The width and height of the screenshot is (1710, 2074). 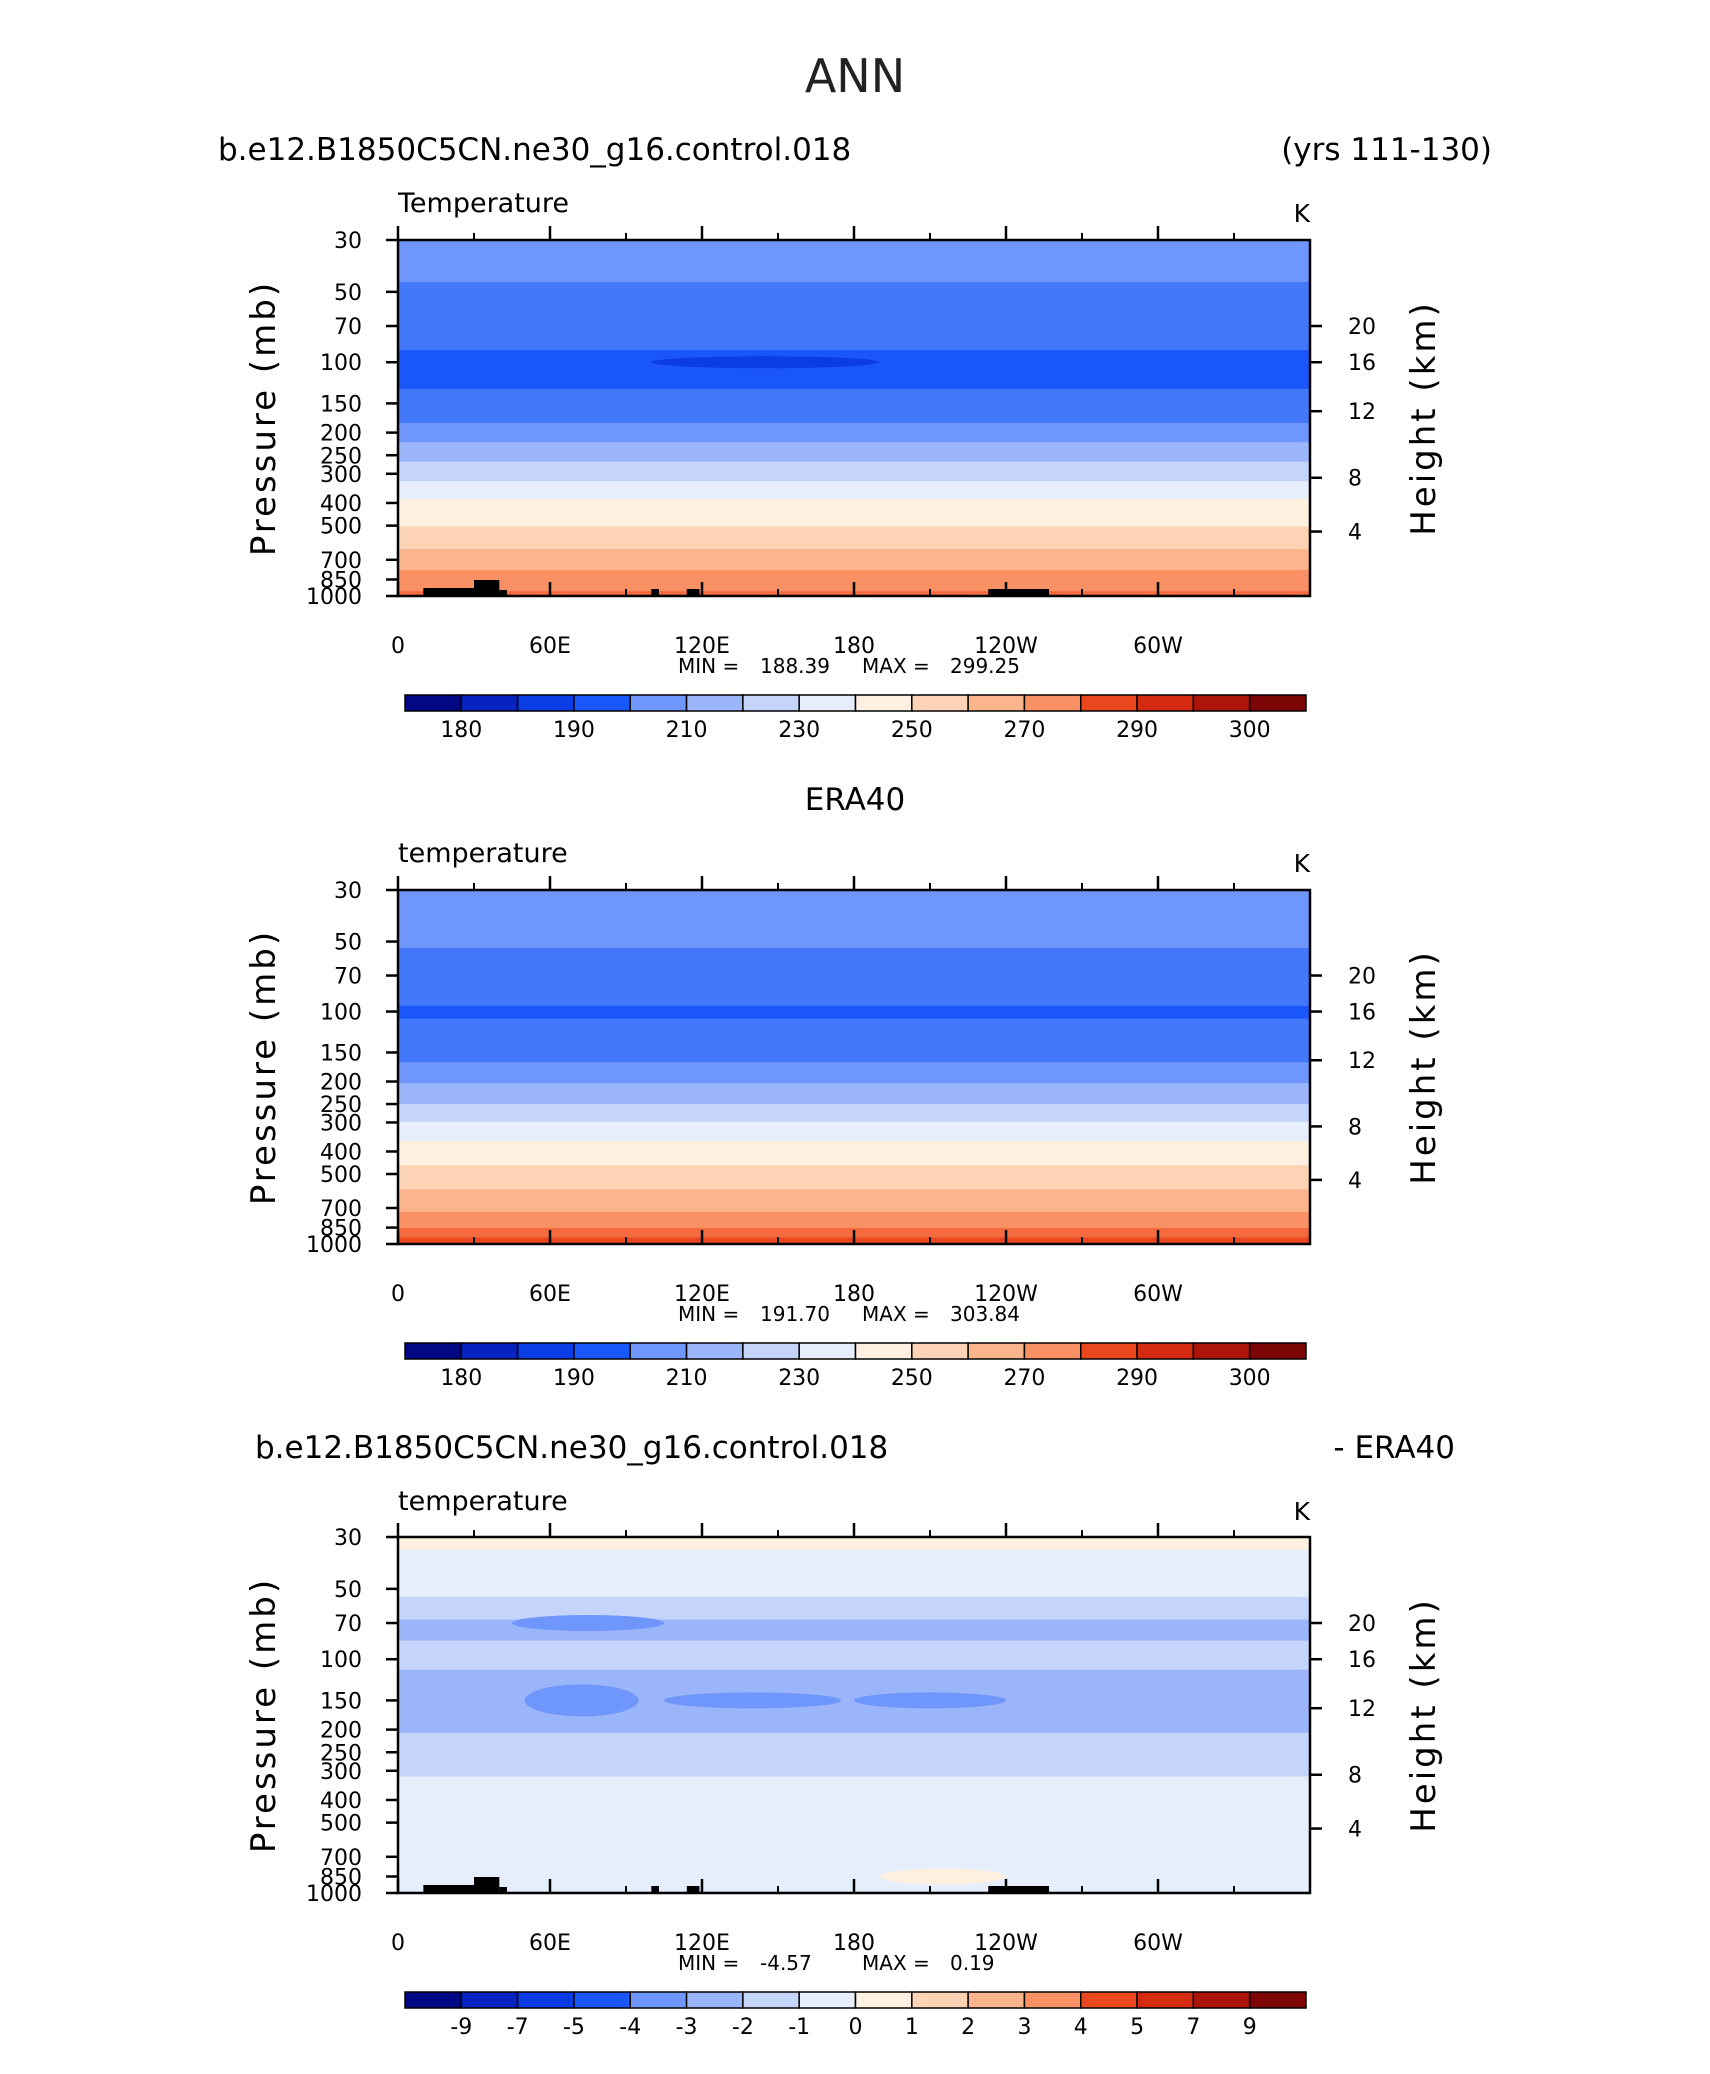 What do you see at coordinates (854, 1943) in the screenshot?
I see `x-tick-label: 180` at bounding box center [854, 1943].